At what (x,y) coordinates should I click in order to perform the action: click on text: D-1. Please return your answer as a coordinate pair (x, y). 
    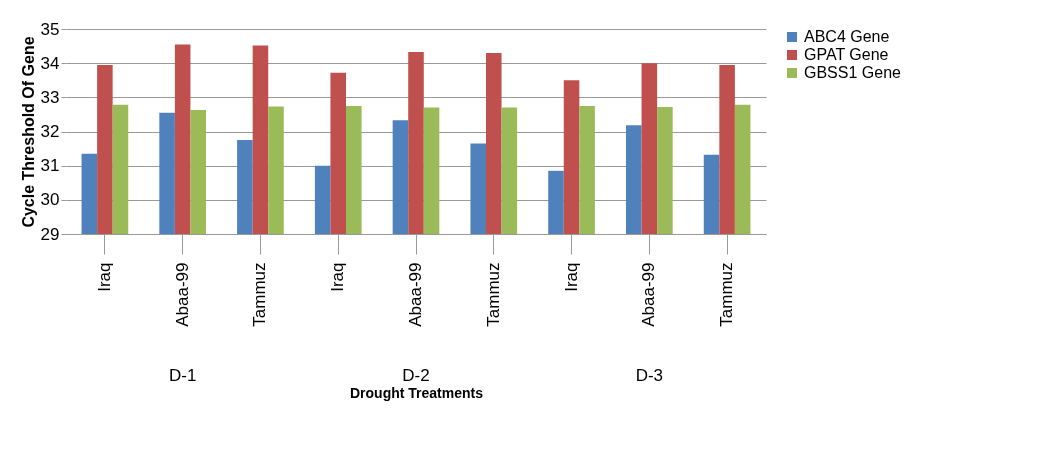
    Looking at the image, I should click on (182, 375).